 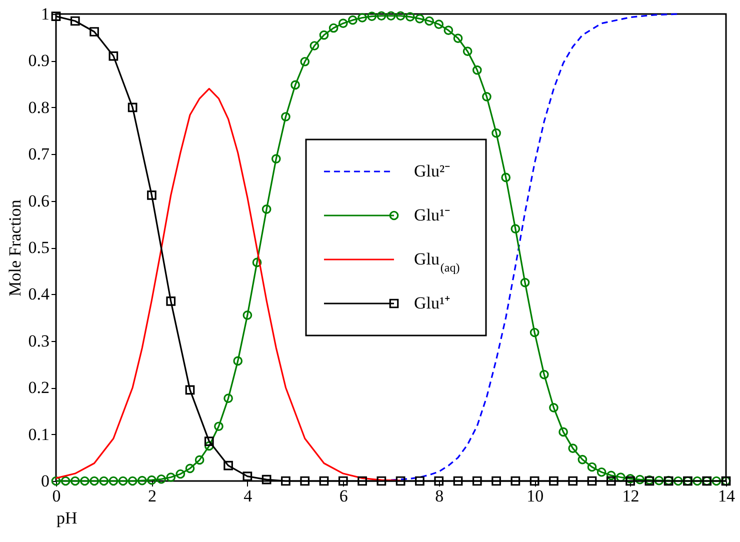 What do you see at coordinates (45, 481) in the screenshot?
I see `y-tick-label: 0` at bounding box center [45, 481].